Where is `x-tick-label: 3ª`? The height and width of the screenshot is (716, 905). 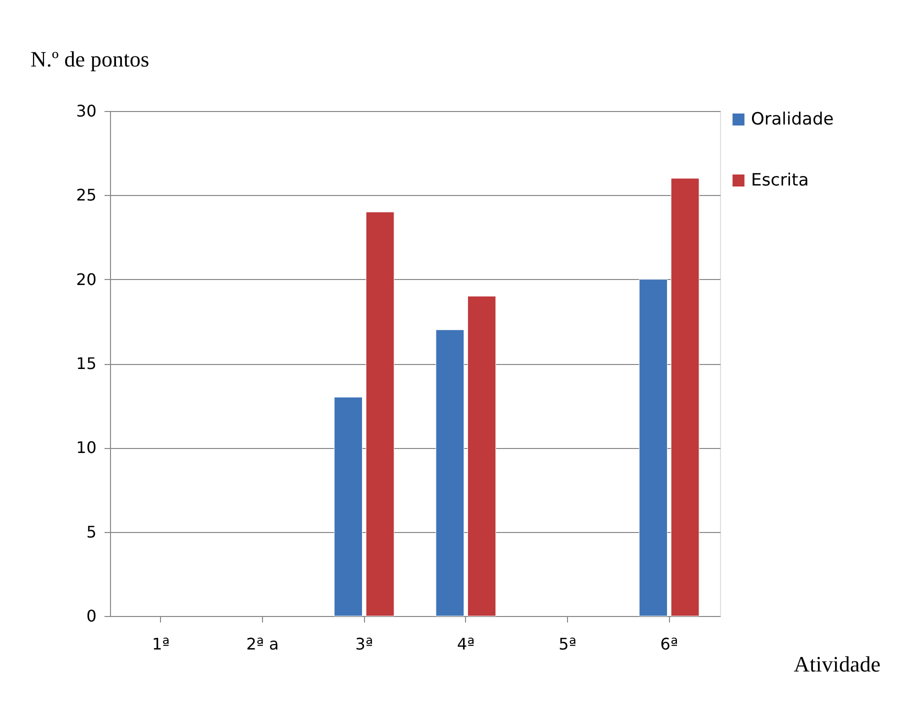
x-tick-label: 3ª is located at coordinates (364, 644).